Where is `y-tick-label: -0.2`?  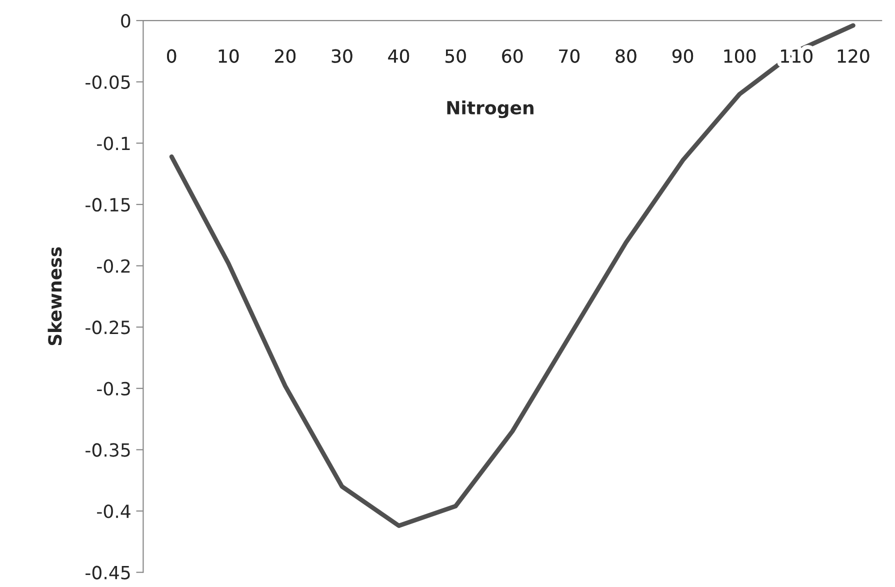
y-tick-label: -0.2 is located at coordinates (113, 266).